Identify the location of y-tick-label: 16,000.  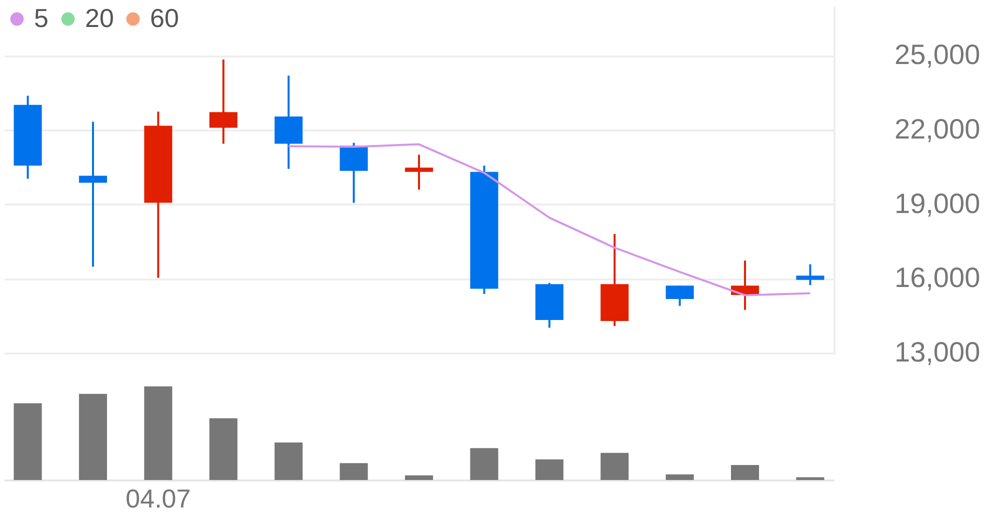
(937, 278).